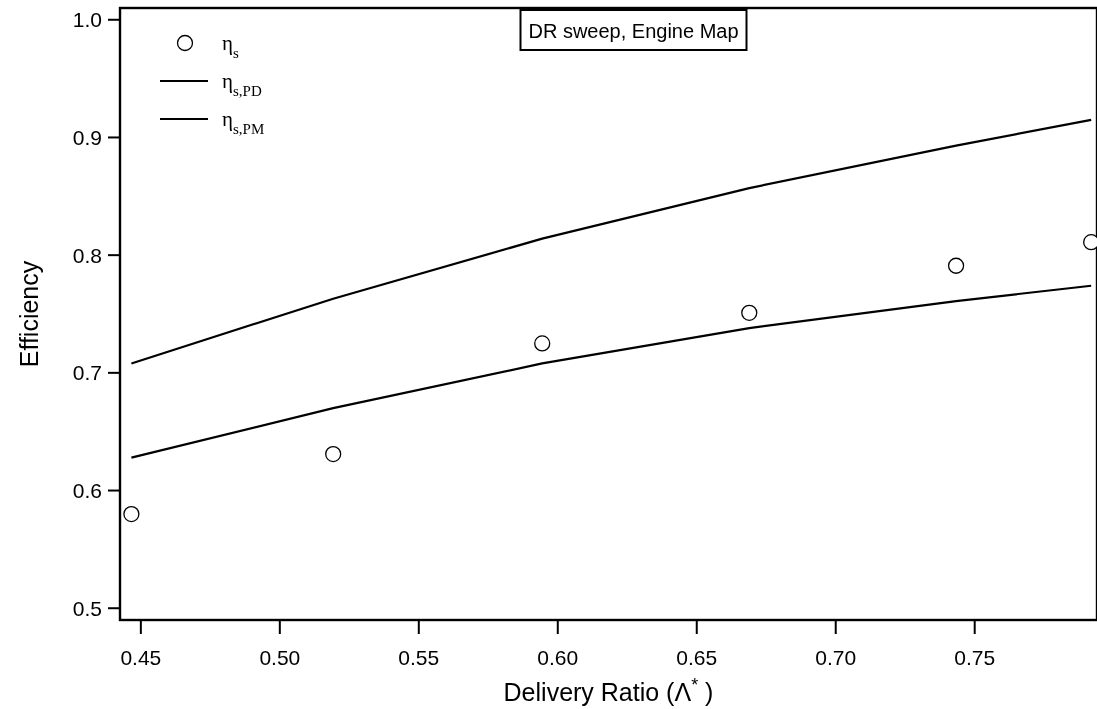 This screenshot has height=709, width=1097. I want to click on y-axis-title: Efficiency, so click(29, 314).